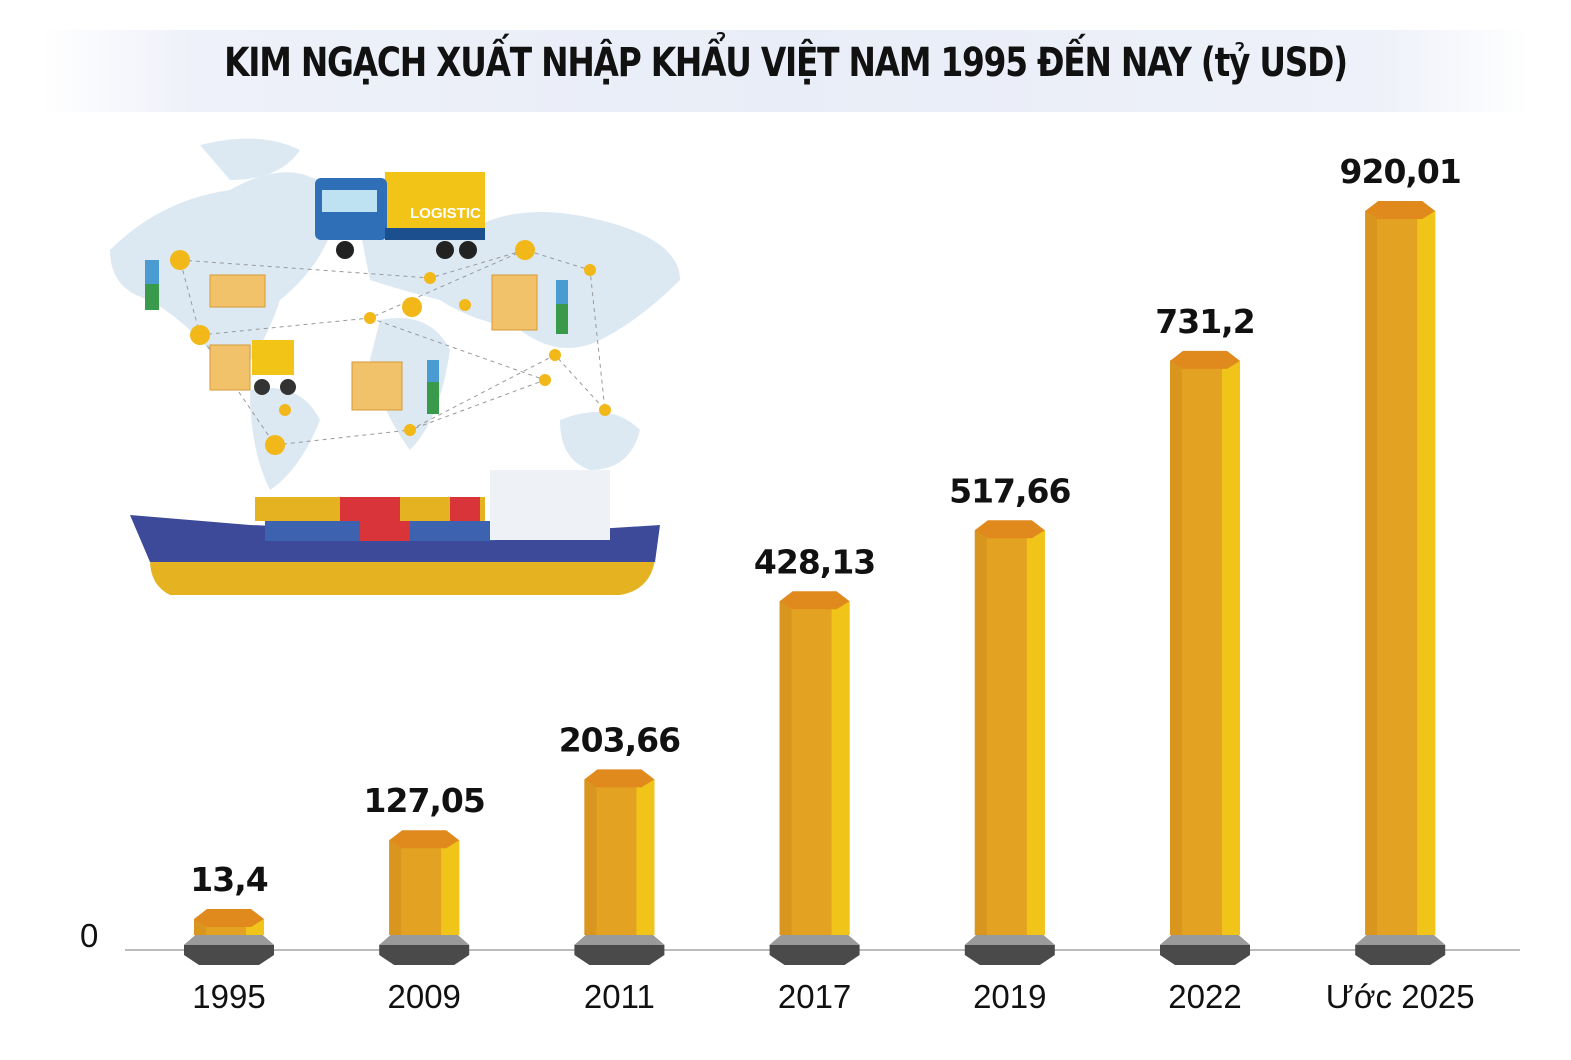 This screenshot has width=1571, height=1060. I want to click on ship-icon, so click(395, 532).